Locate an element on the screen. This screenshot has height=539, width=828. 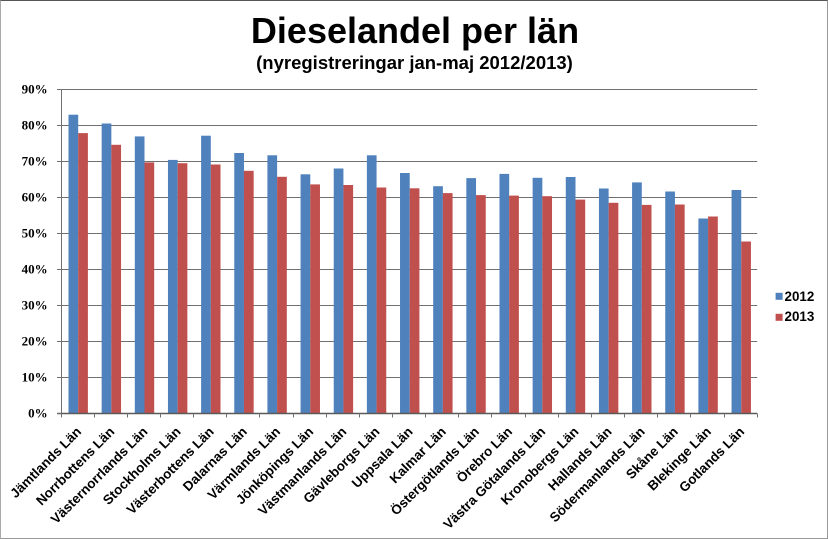
svg-text: 60% is located at coordinates (35, 197).